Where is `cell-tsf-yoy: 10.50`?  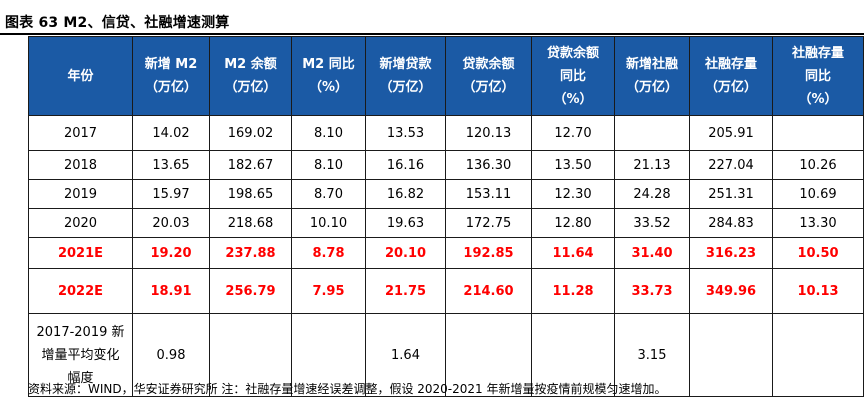
cell-tsf-yoy: 10.50 is located at coordinates (818, 253).